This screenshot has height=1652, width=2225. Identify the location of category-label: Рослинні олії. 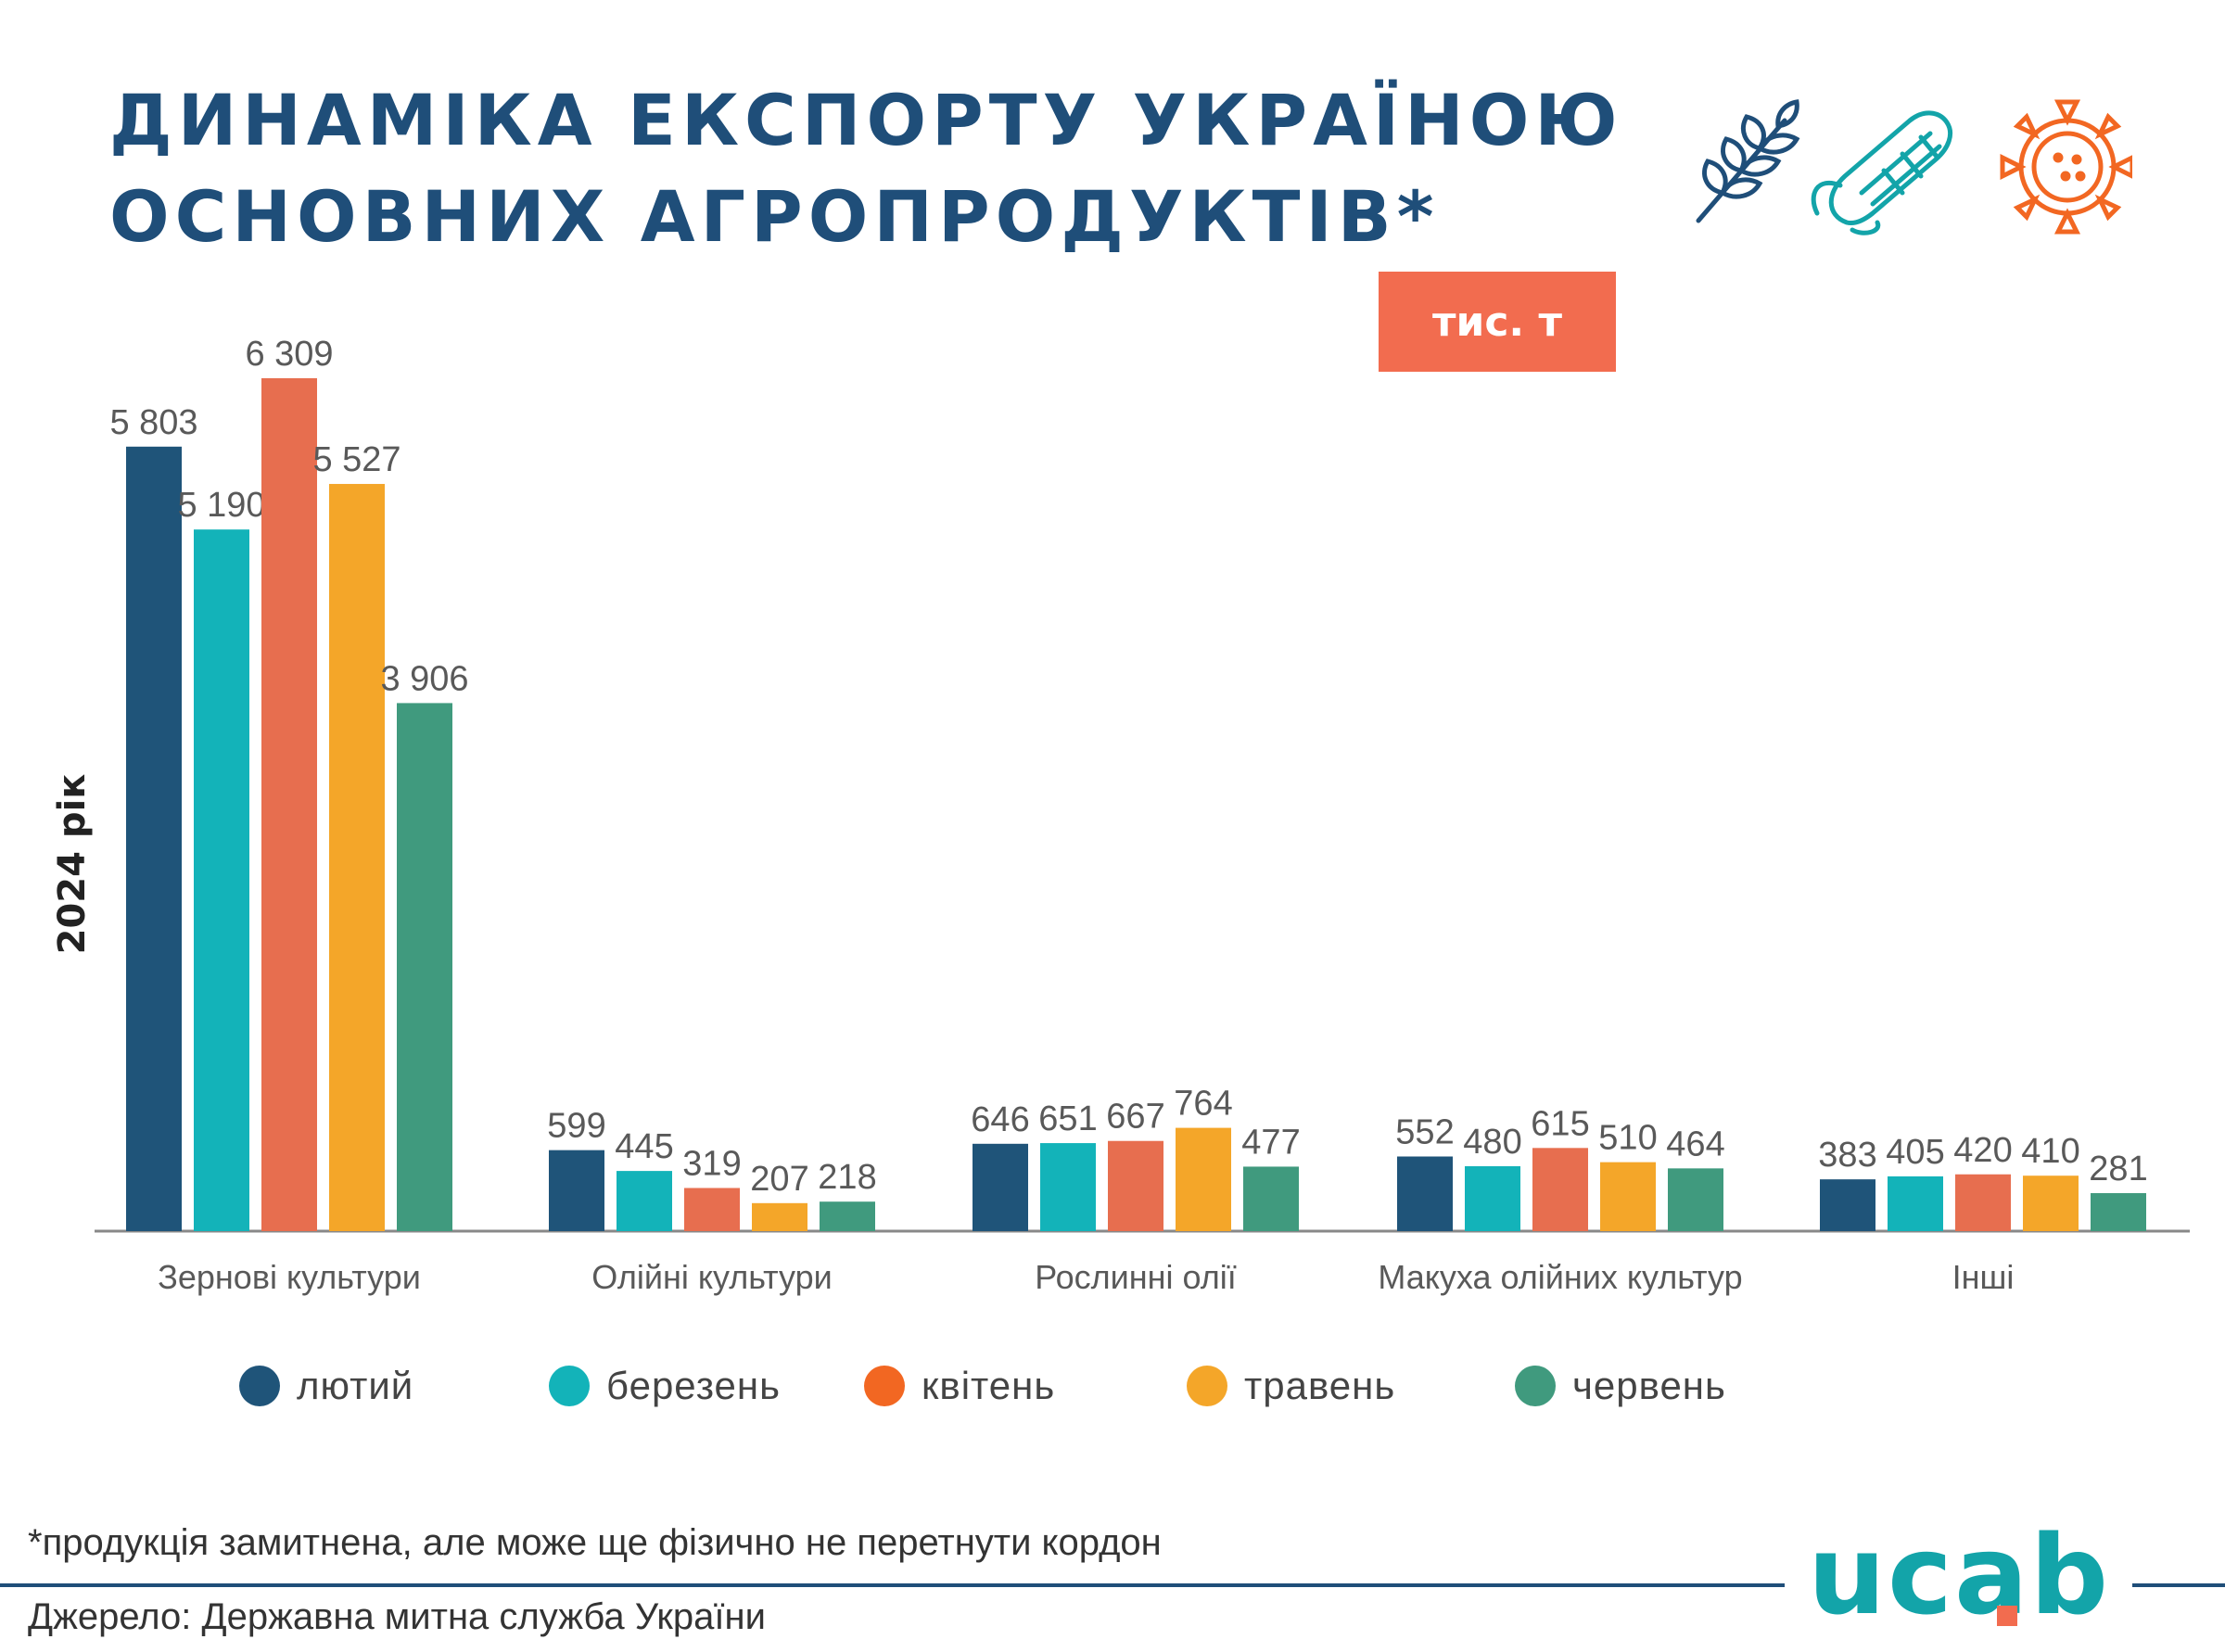
(1136, 1277).